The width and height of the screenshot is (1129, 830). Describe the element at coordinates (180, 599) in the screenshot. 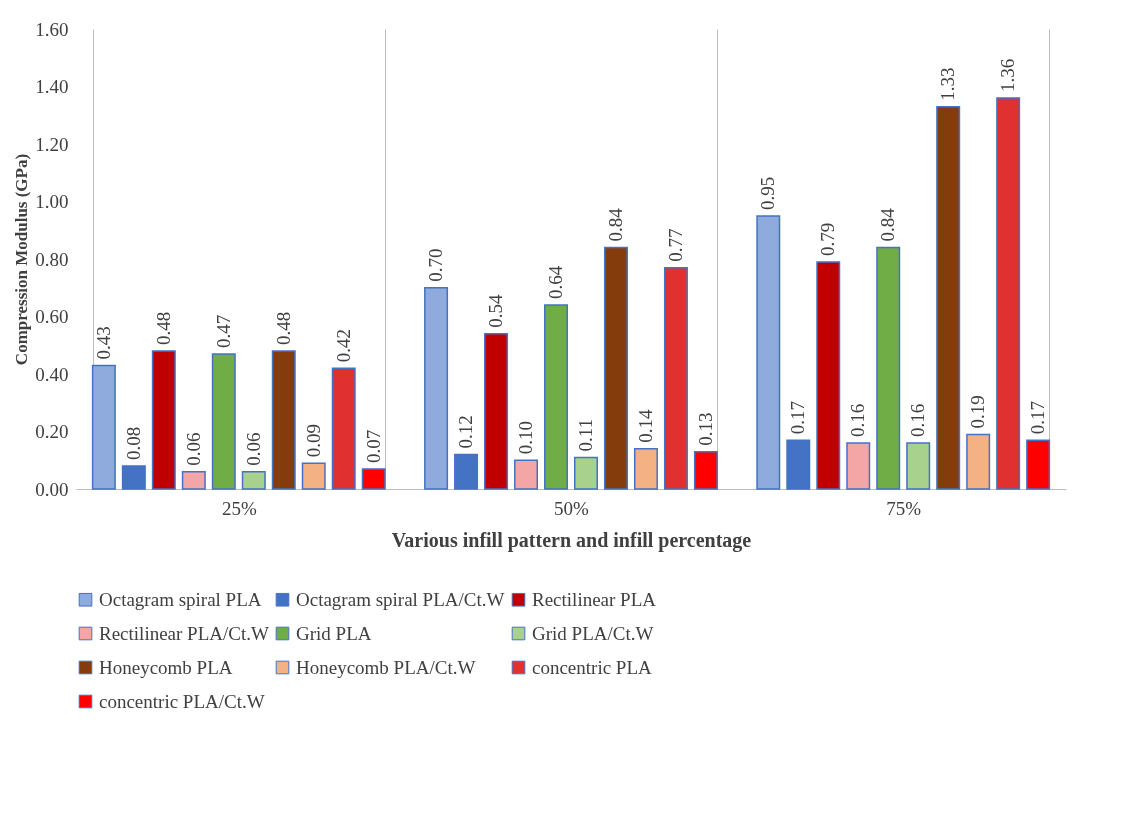

I see `legend-label: Octagram spiral PLA` at that location.